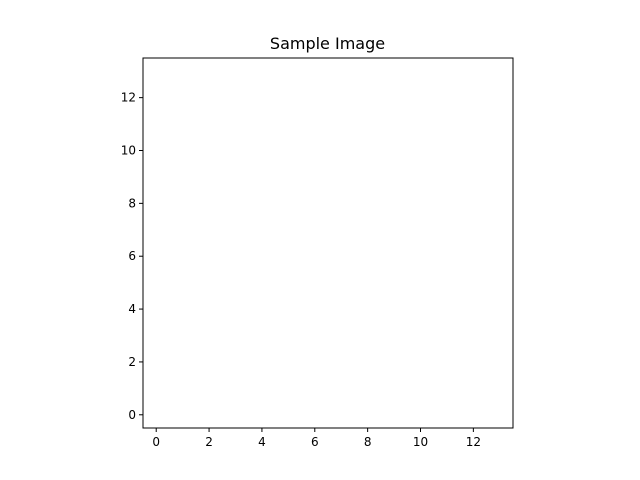 The width and height of the screenshot is (640, 480). What do you see at coordinates (473, 442) in the screenshot?
I see `x-tick-label: 12` at bounding box center [473, 442].